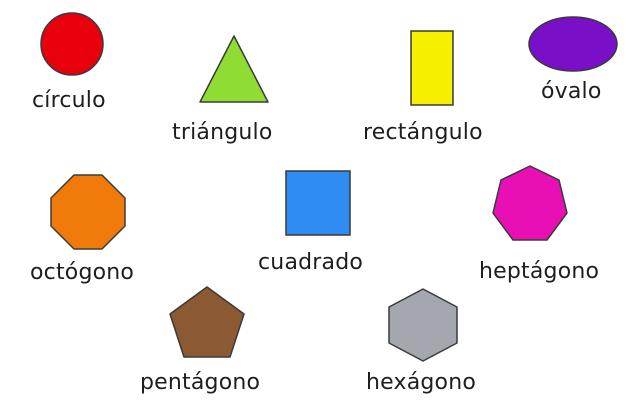 The height and width of the screenshot is (408, 630). I want to click on pentagon-shape, so click(207, 322).